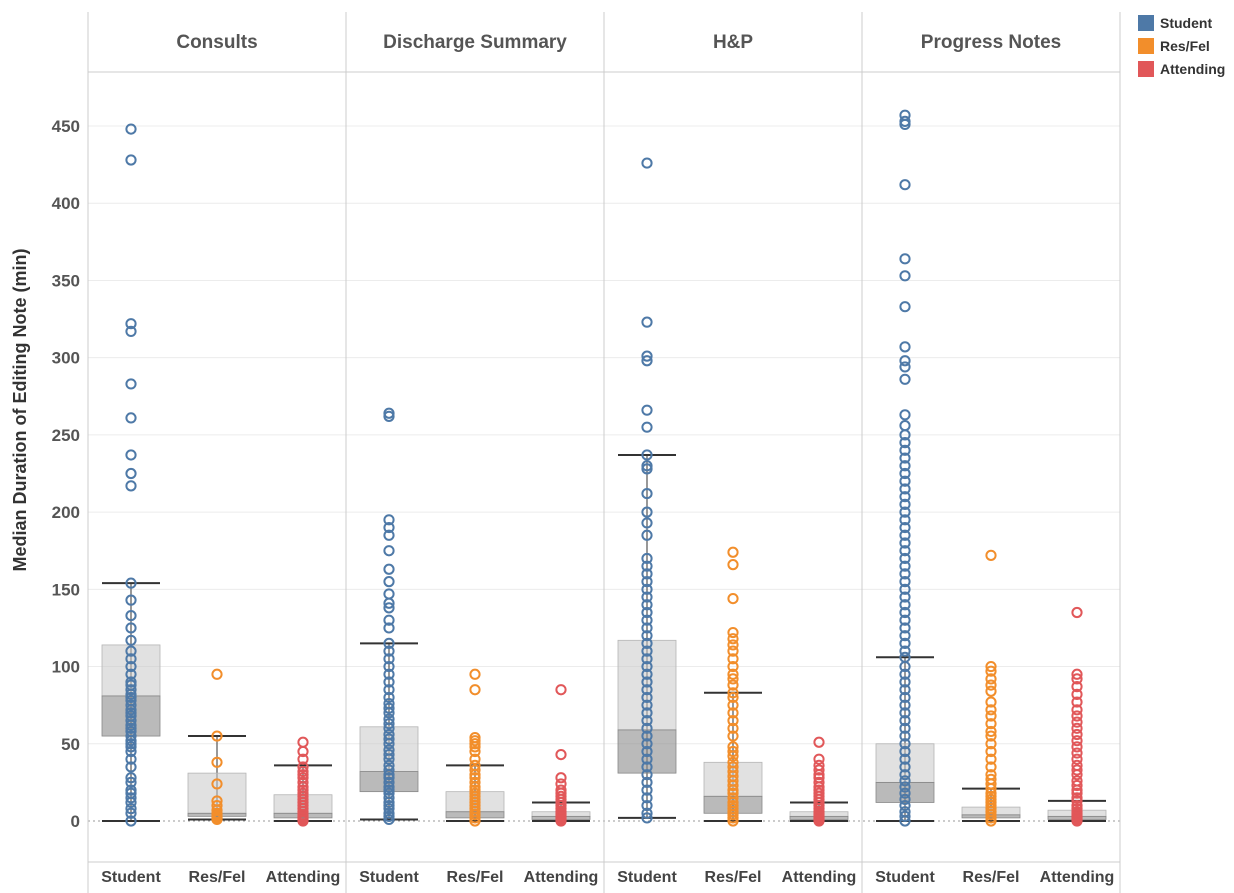 This screenshot has height=893, width=1234. I want to click on legend-label-res-fel: Res/Fel, so click(1185, 46).